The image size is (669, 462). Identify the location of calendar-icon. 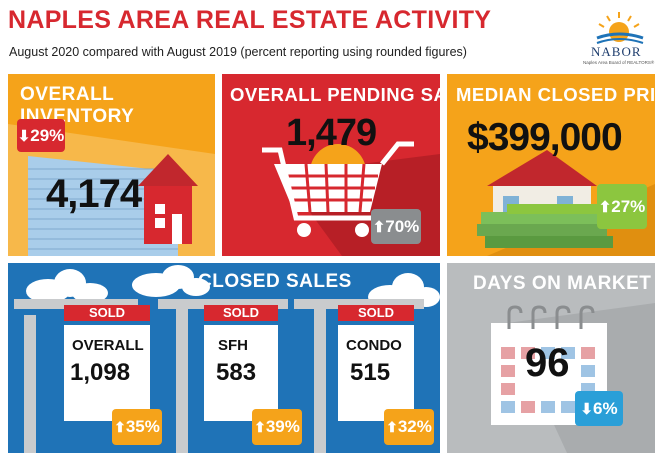
(549, 365).